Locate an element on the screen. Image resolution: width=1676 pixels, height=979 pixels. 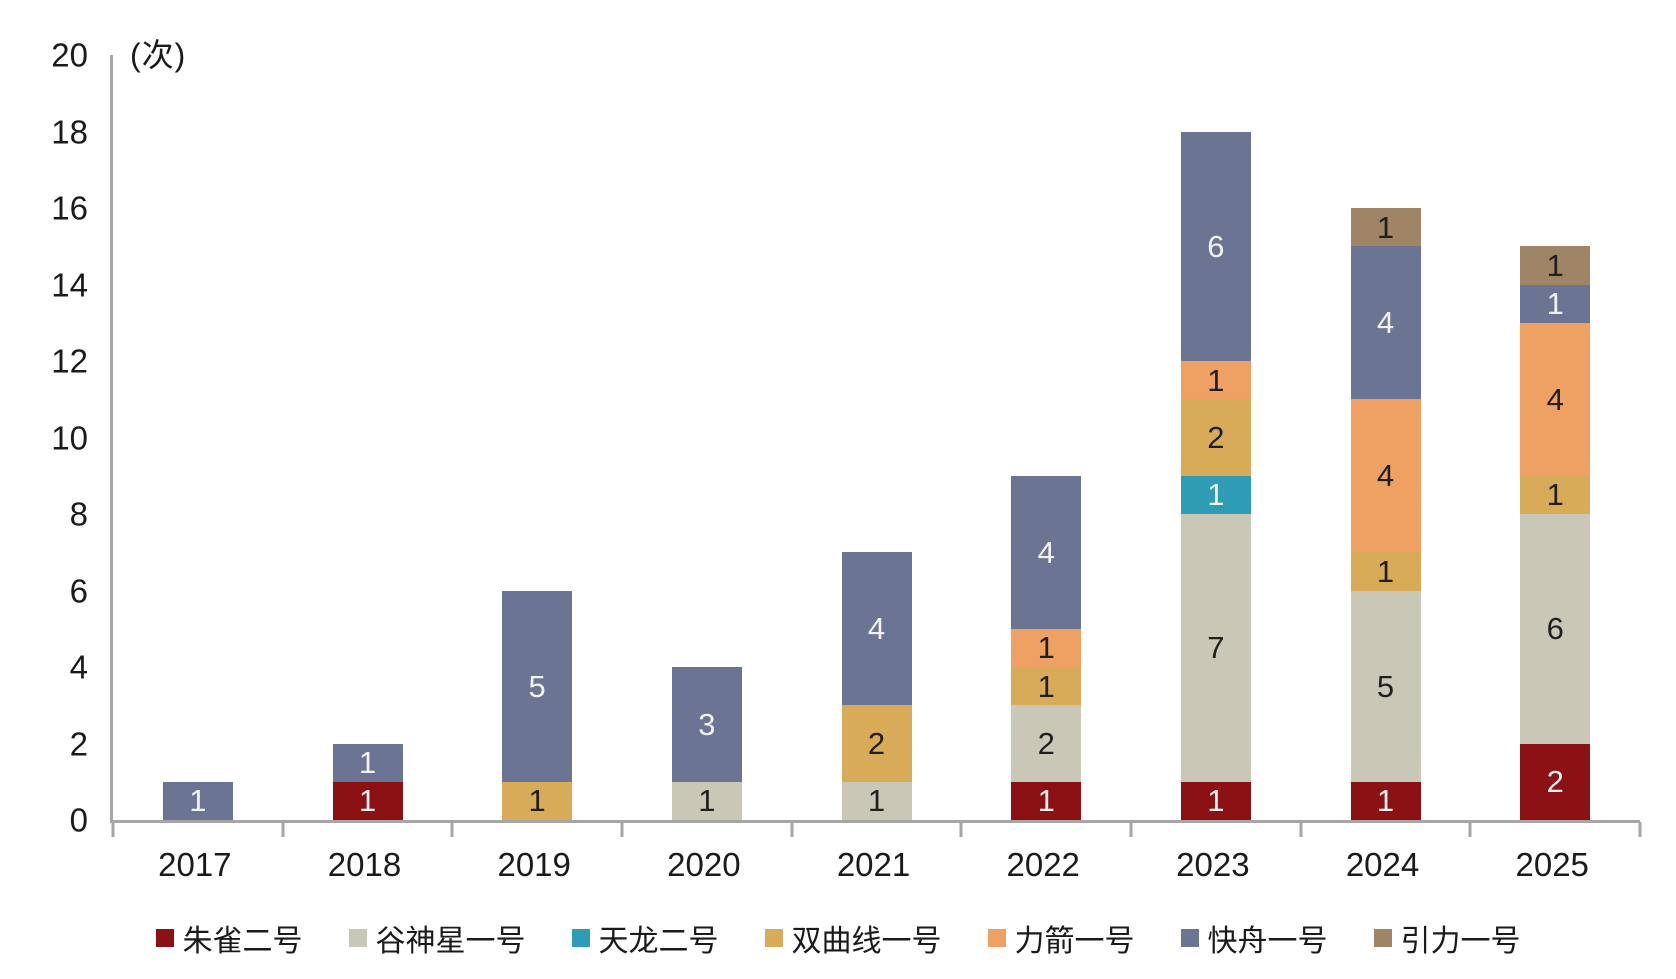
legend-label: 快舟一号 is located at coordinates (1267, 941).